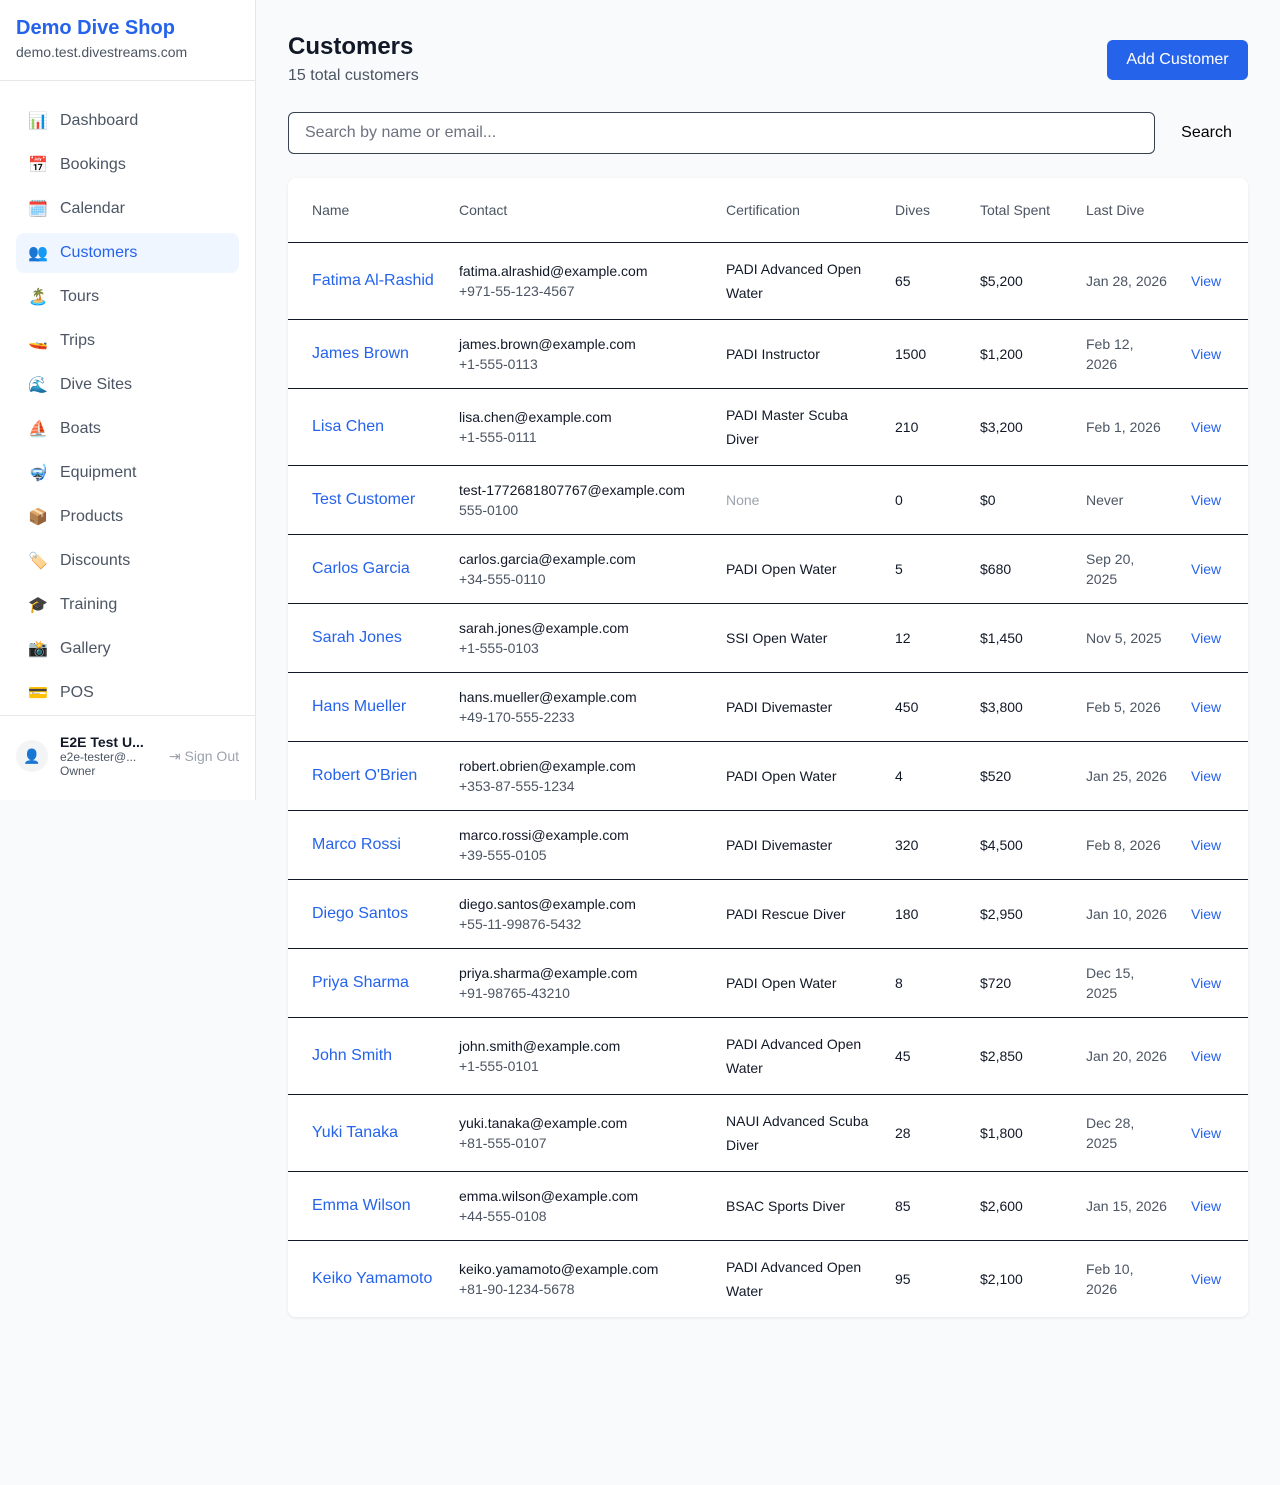 The height and width of the screenshot is (1485, 1280). What do you see at coordinates (127, 473) in the screenshot?
I see `sidebar-item-equipment: 🤿 Equipment` at bounding box center [127, 473].